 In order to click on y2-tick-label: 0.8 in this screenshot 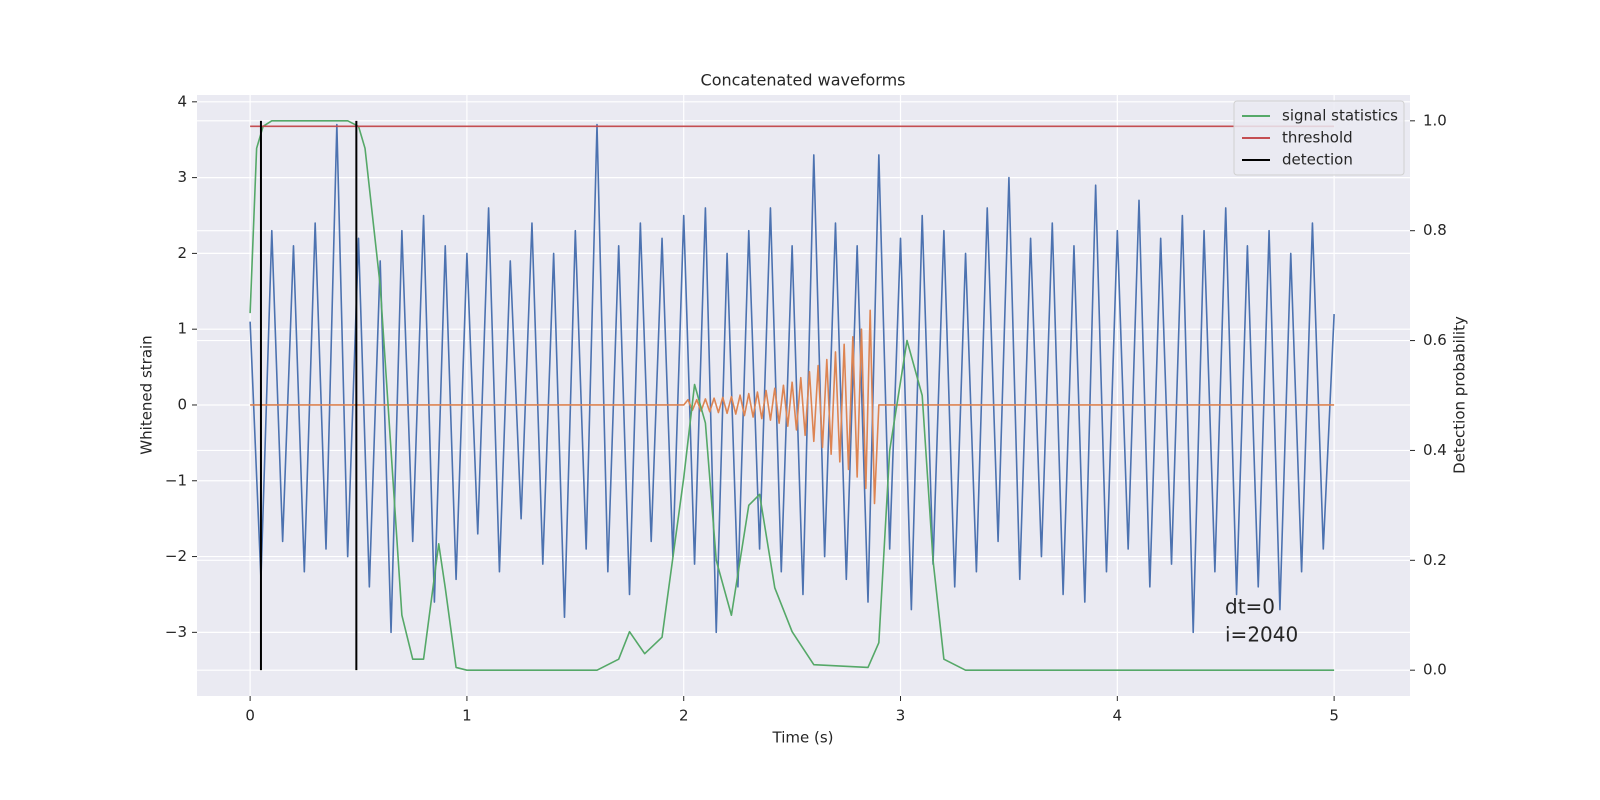, I will do `click(1435, 230)`.